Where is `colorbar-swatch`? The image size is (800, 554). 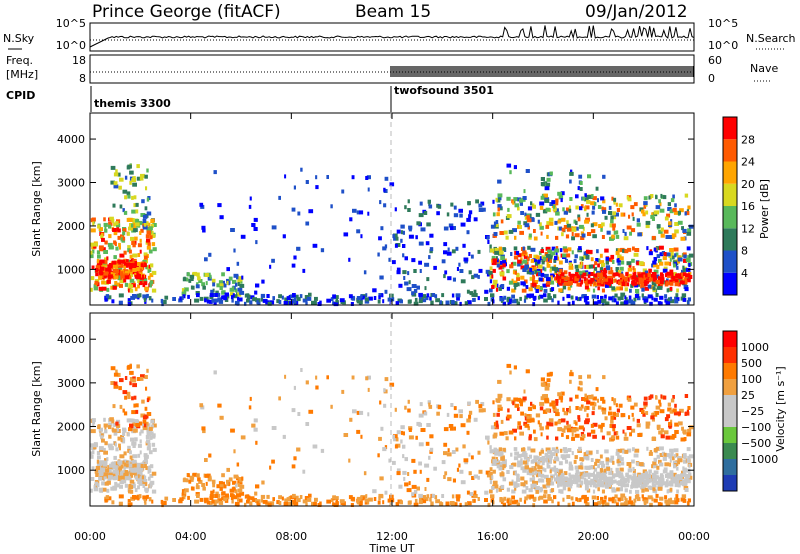
colorbar-swatch is located at coordinates (730, 283).